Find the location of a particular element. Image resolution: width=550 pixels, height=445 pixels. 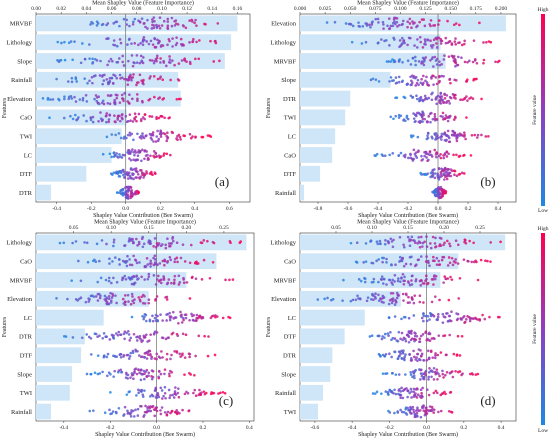

top-tick-label: 0.25 is located at coordinates (224, 228).